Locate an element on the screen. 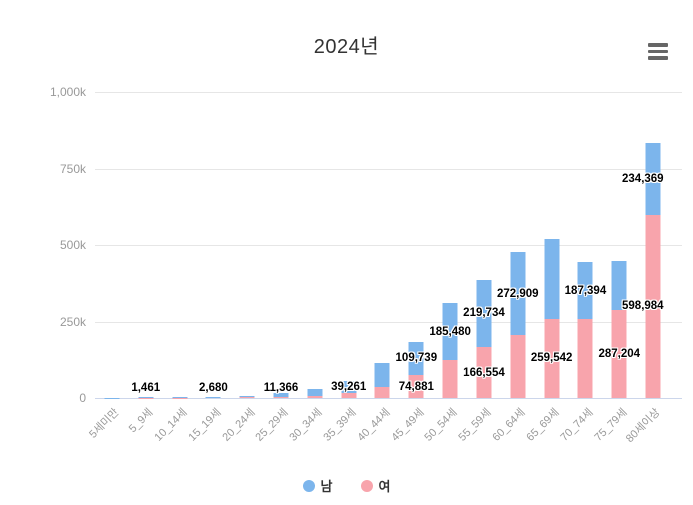  data-label: 598,984 is located at coordinates (643, 306).